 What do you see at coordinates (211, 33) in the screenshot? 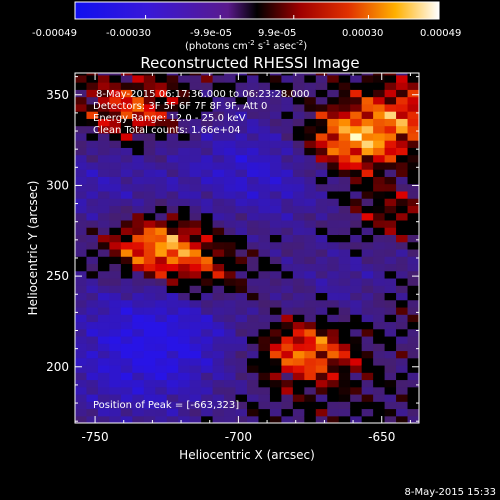
I see `colorbar-tick-label-2: -9.9e-05` at bounding box center [211, 33].